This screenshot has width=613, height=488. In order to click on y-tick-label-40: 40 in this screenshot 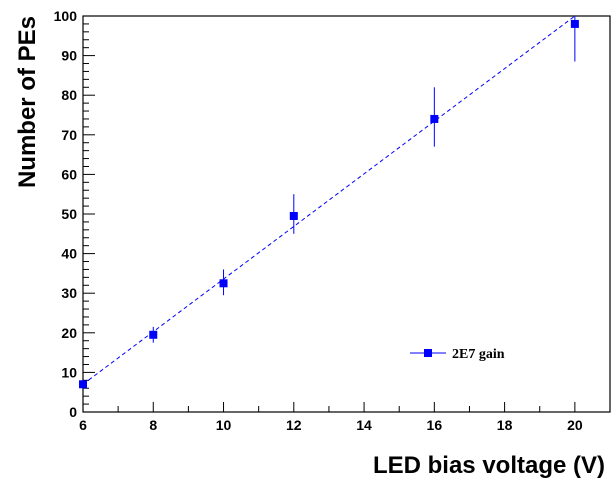, I will do `click(69, 254)`.